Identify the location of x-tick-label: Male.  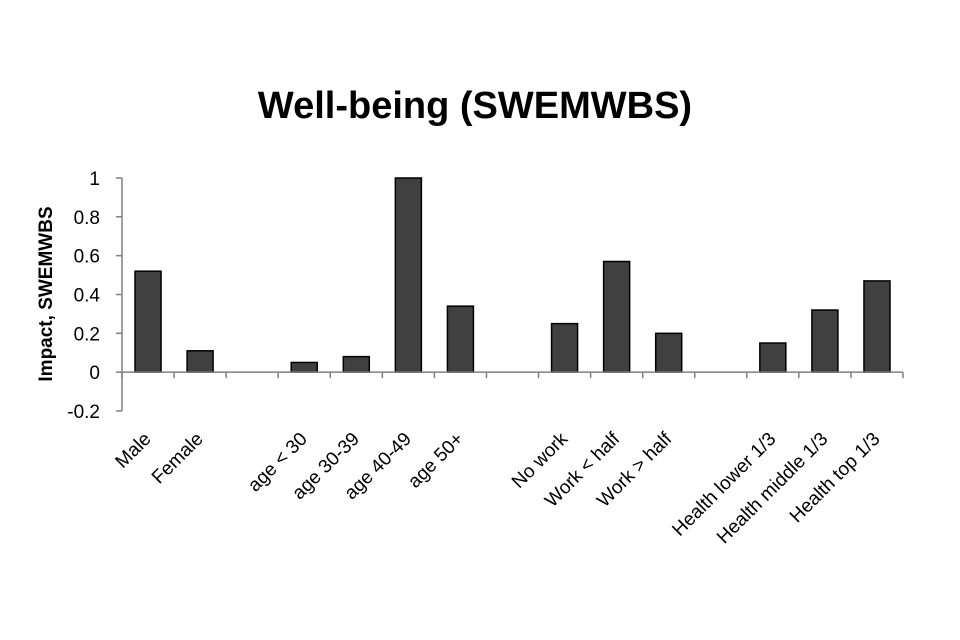
(134, 451).